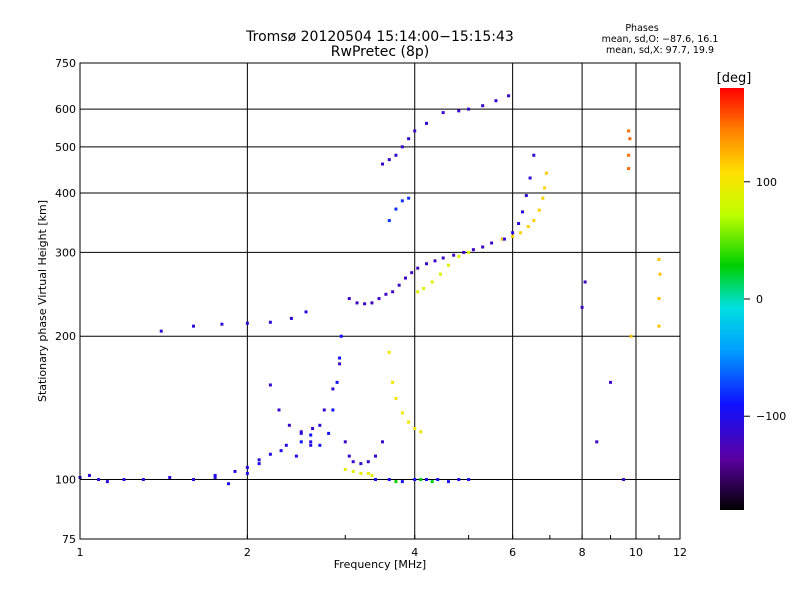 The height and width of the screenshot is (600, 800). Describe the element at coordinates (65, 193) in the screenshot. I see `y-tick-label: 400` at that location.